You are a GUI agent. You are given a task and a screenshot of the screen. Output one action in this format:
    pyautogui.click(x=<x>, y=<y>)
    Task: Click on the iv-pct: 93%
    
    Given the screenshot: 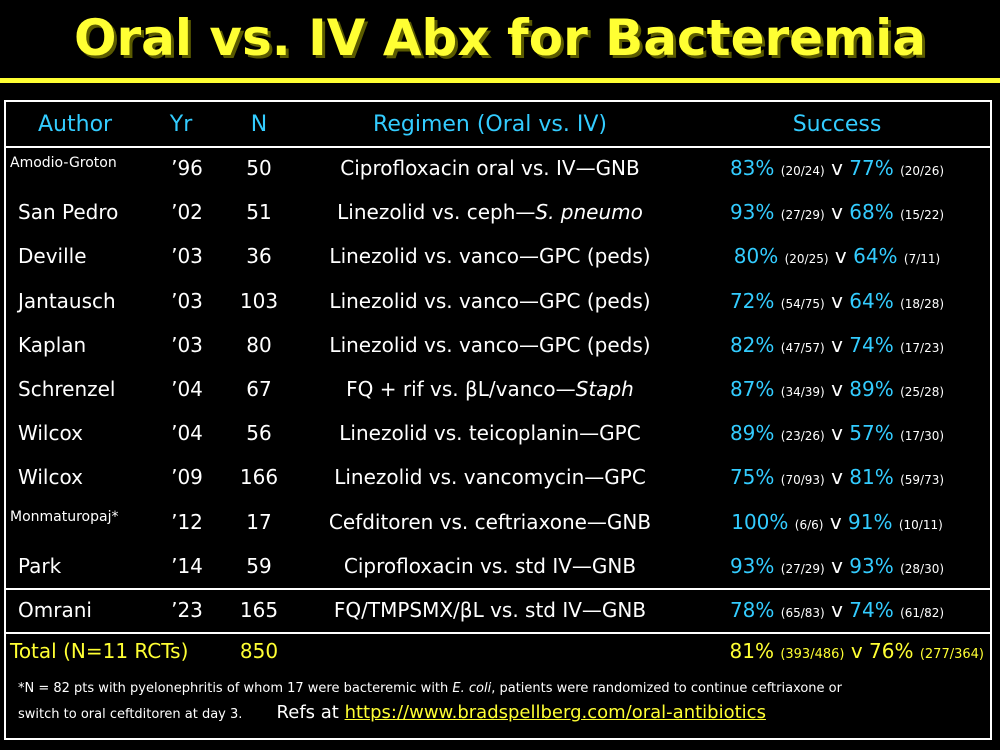 What is the action you would take?
    pyautogui.click(x=871, y=565)
    